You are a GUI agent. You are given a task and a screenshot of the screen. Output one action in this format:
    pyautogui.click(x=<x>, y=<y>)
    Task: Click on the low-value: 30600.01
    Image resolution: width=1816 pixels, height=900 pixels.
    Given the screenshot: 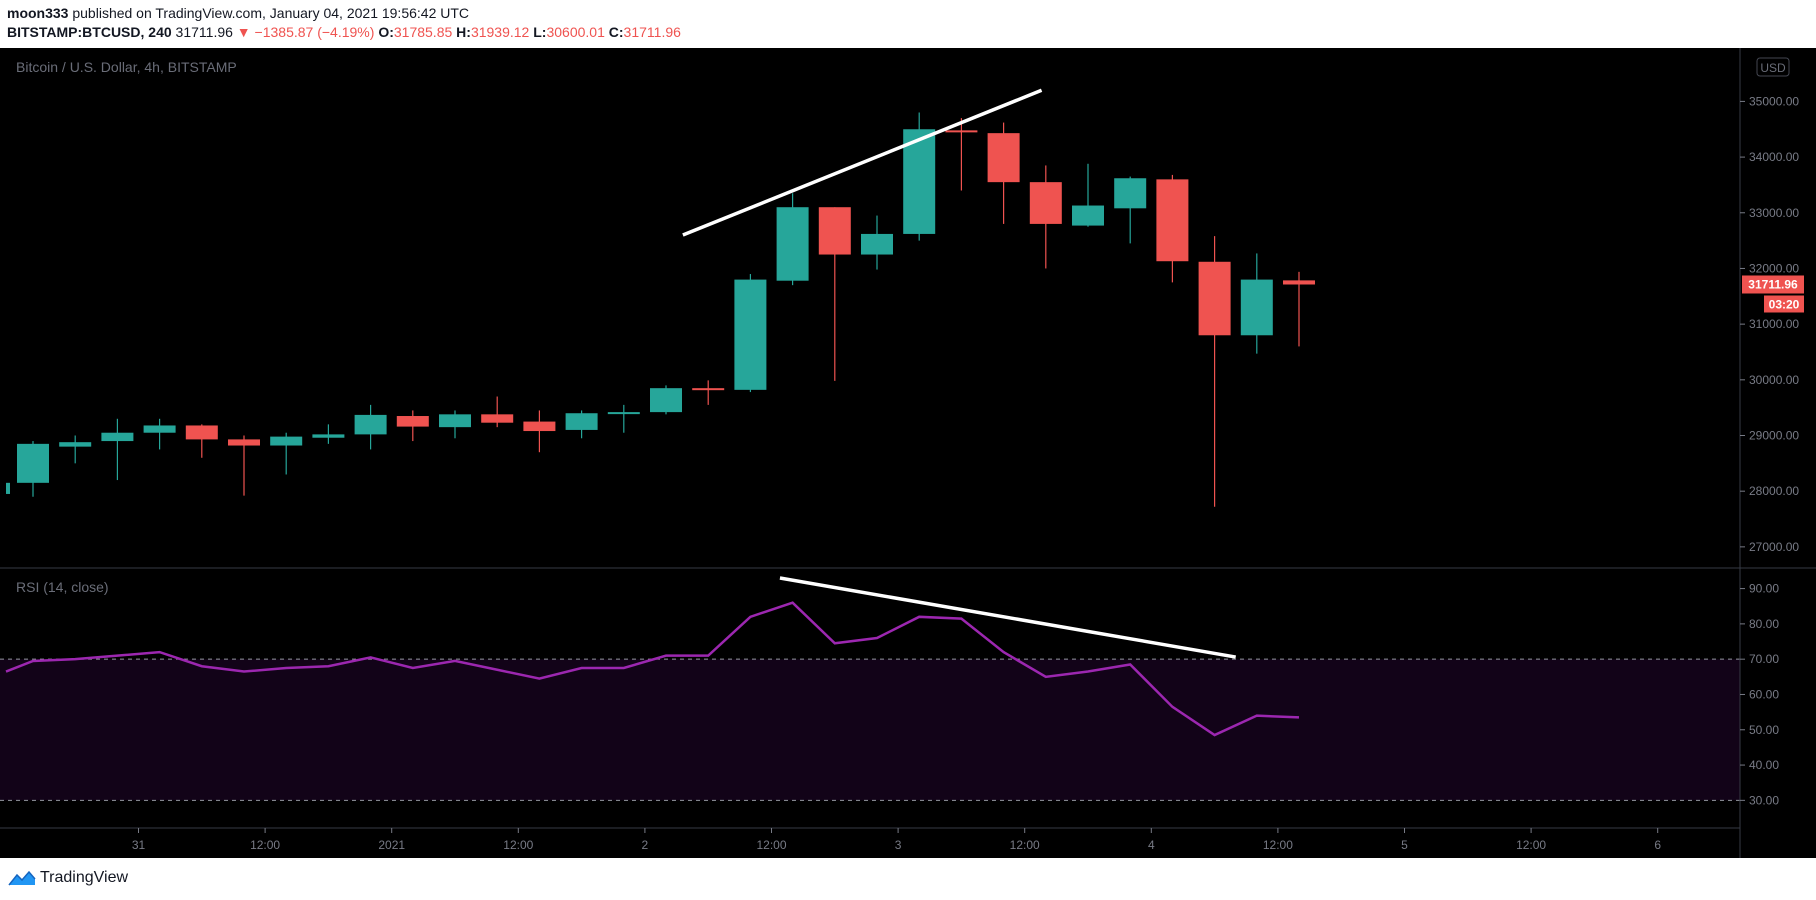 What is the action you would take?
    pyautogui.click(x=575, y=32)
    